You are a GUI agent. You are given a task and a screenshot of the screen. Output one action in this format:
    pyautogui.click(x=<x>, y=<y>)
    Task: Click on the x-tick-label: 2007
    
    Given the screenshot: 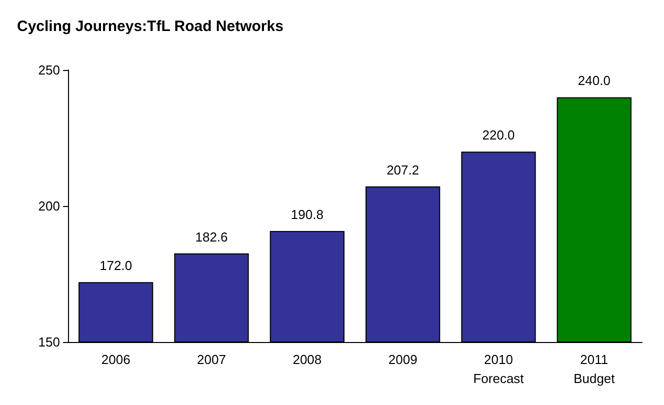 What is the action you would take?
    pyautogui.click(x=211, y=359)
    